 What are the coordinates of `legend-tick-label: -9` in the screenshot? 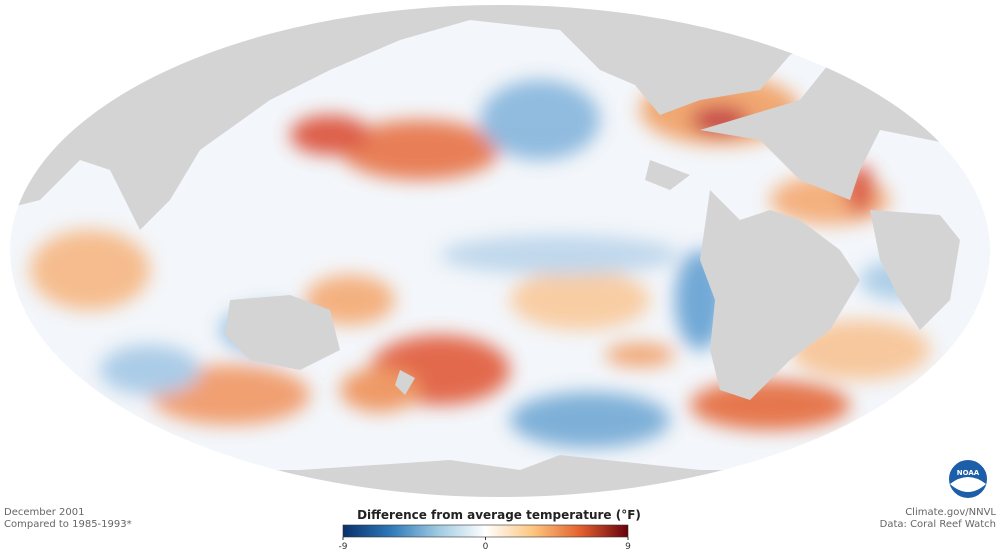 It's located at (343, 547).